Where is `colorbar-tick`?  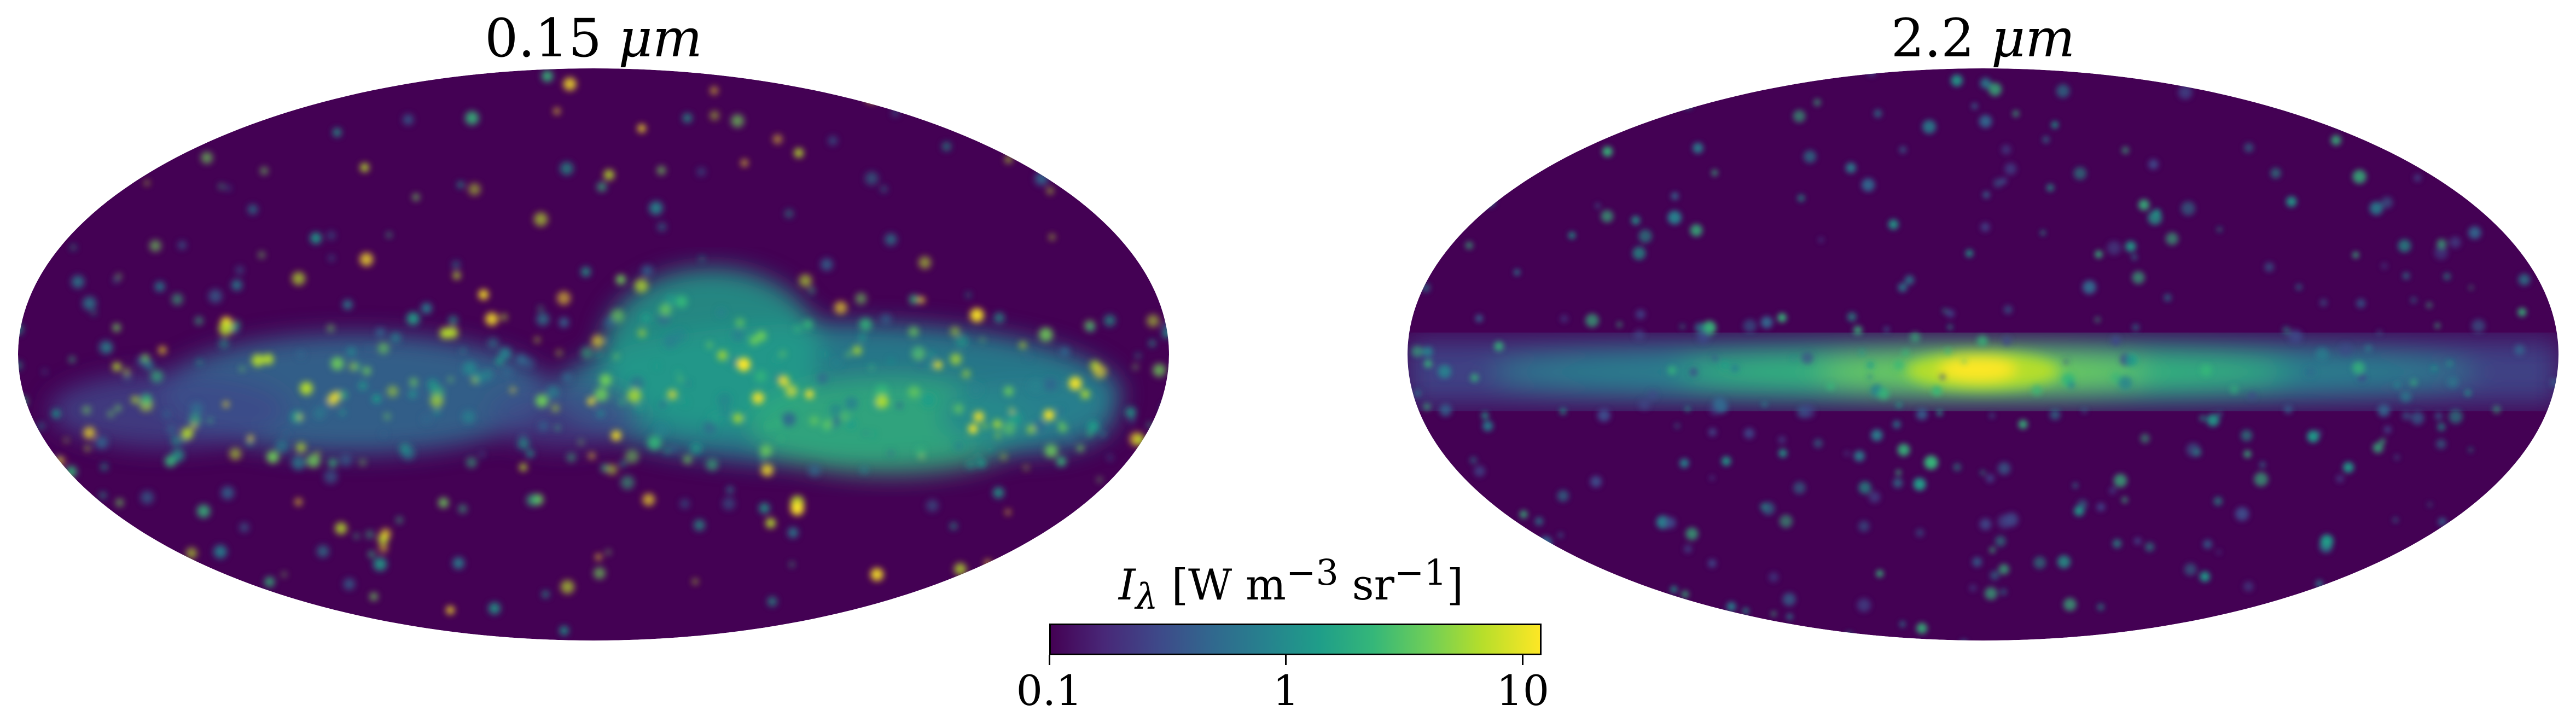
colorbar-tick is located at coordinates (1286, 660).